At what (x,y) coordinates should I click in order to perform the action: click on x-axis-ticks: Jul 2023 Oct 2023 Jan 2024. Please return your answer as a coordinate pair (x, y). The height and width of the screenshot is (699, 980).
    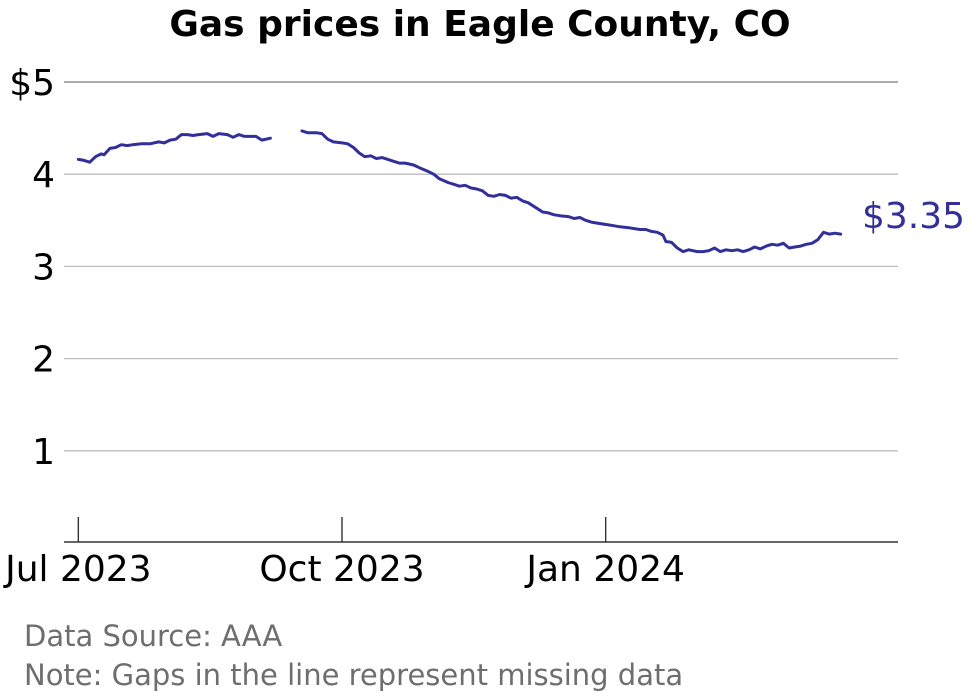
    Looking at the image, I should click on (344, 553).